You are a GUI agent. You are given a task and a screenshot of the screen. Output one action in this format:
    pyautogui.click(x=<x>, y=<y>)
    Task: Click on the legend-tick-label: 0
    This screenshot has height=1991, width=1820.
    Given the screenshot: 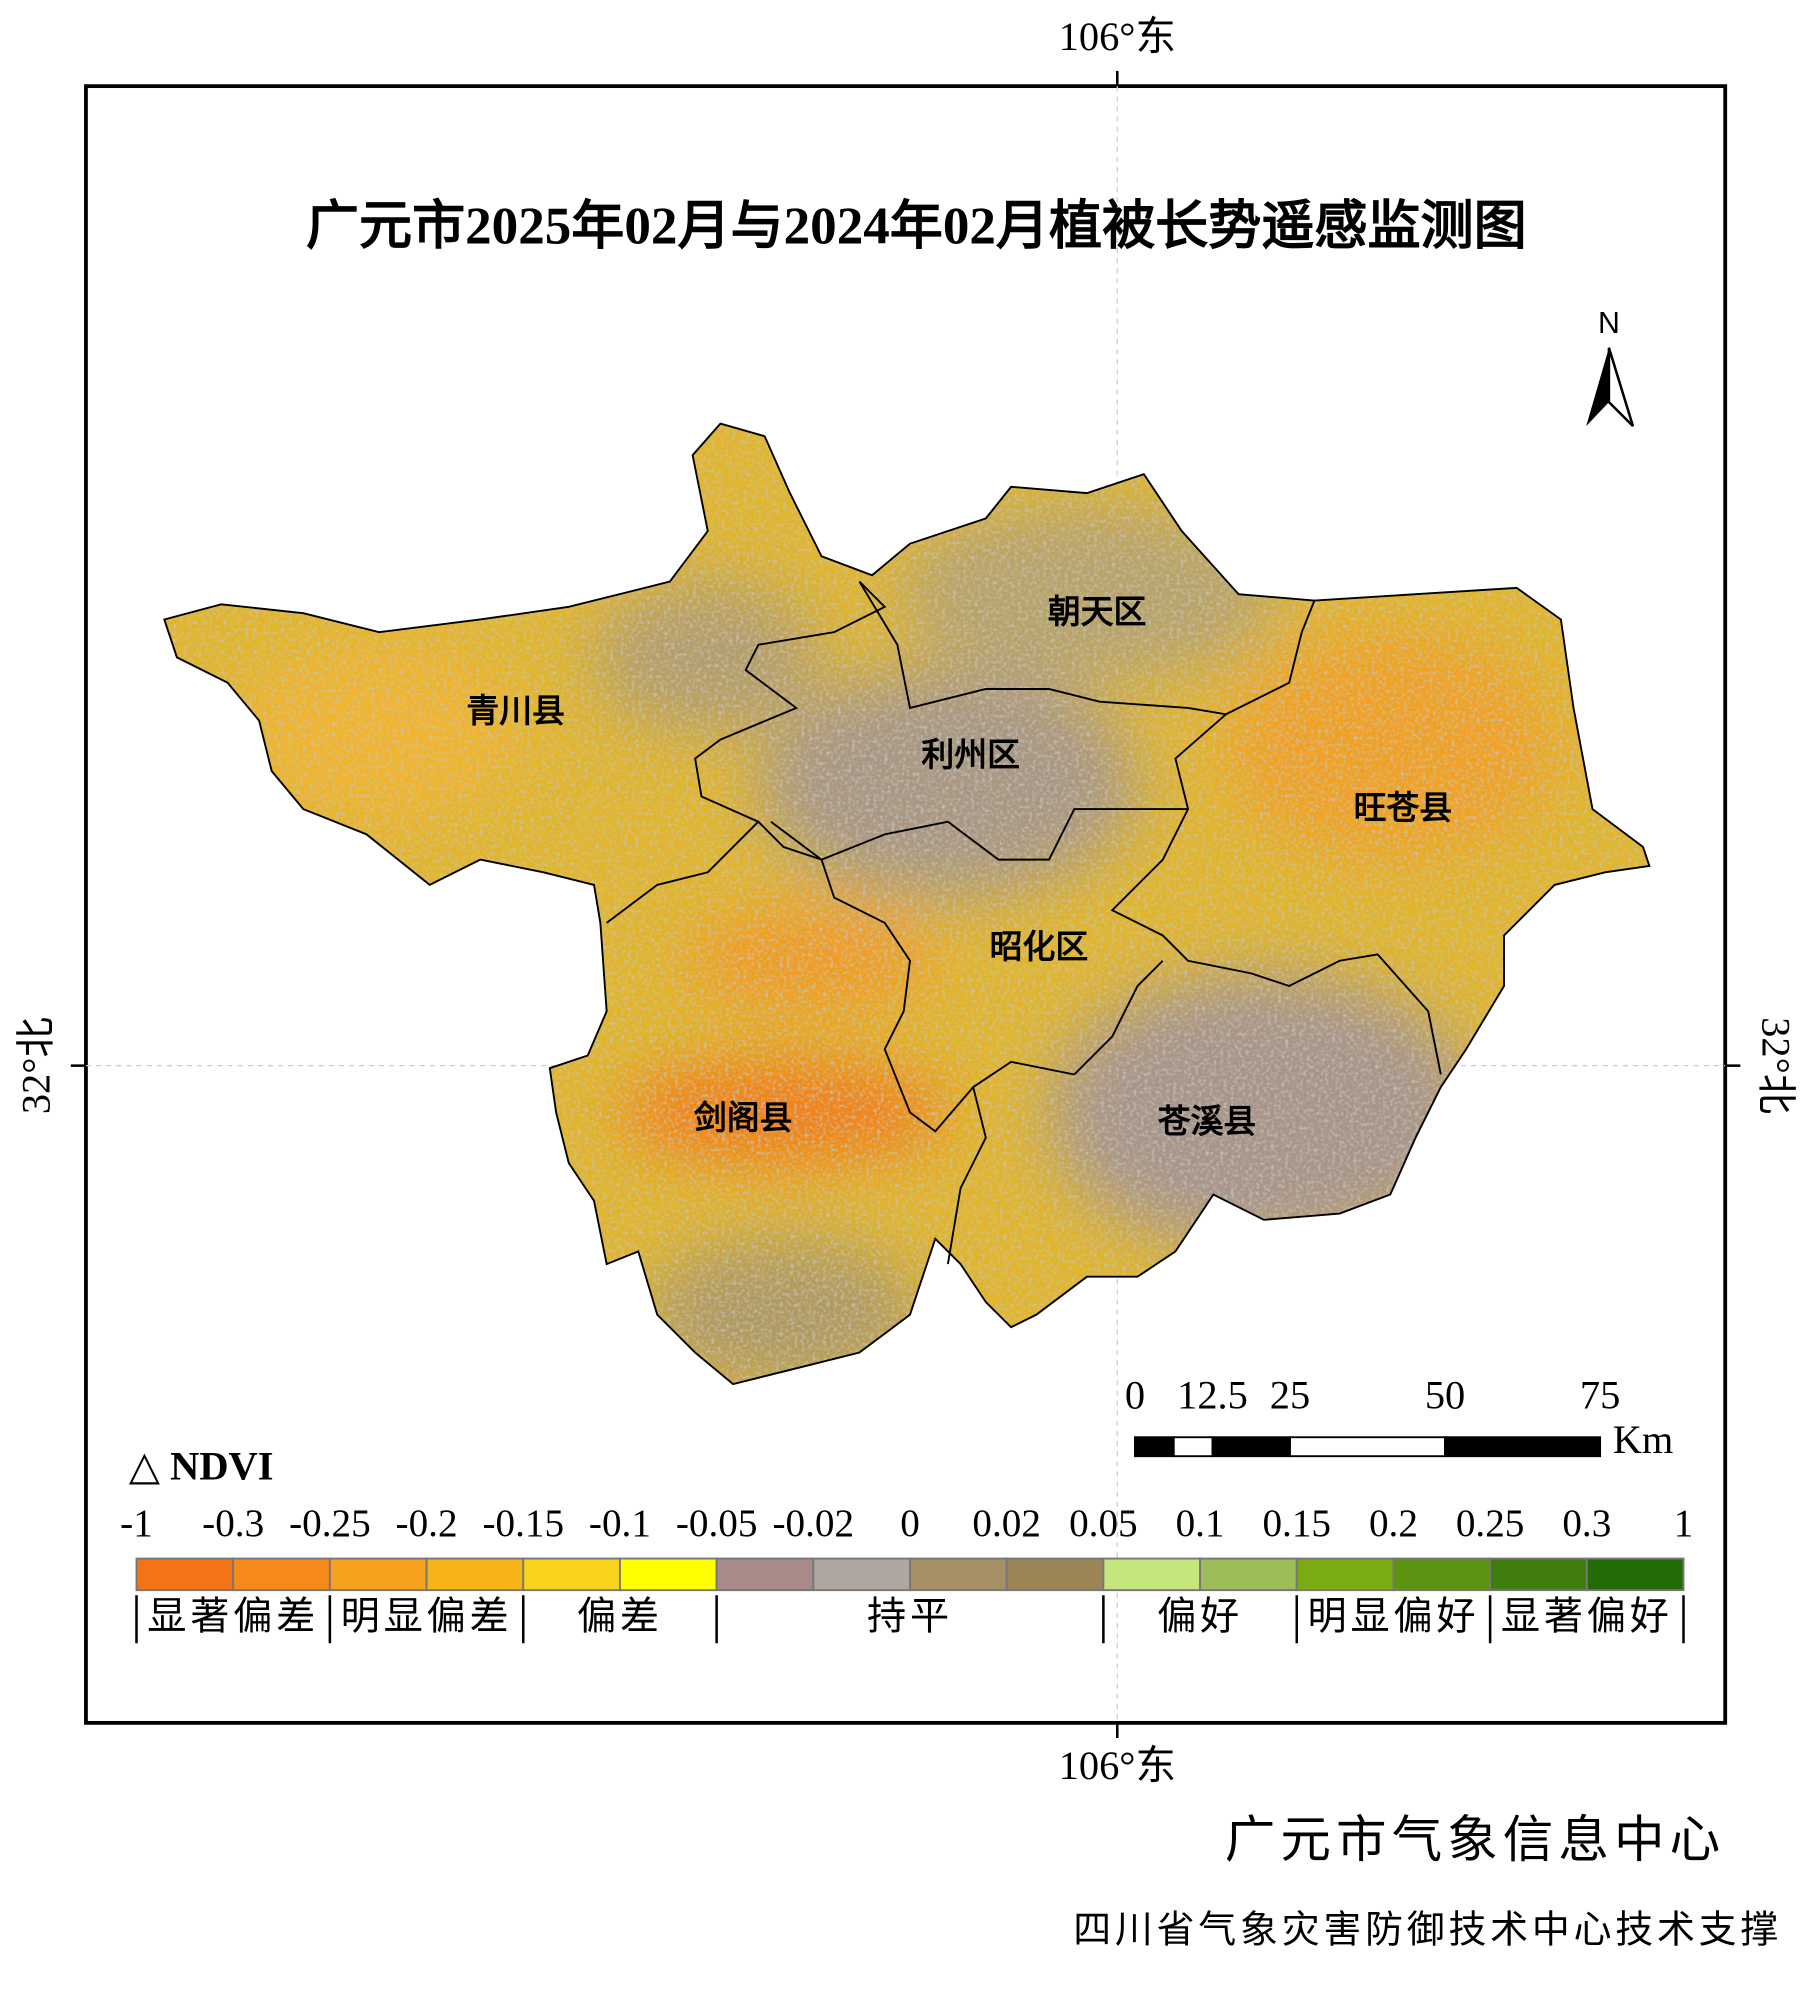 What is the action you would take?
    pyautogui.click(x=910, y=1523)
    